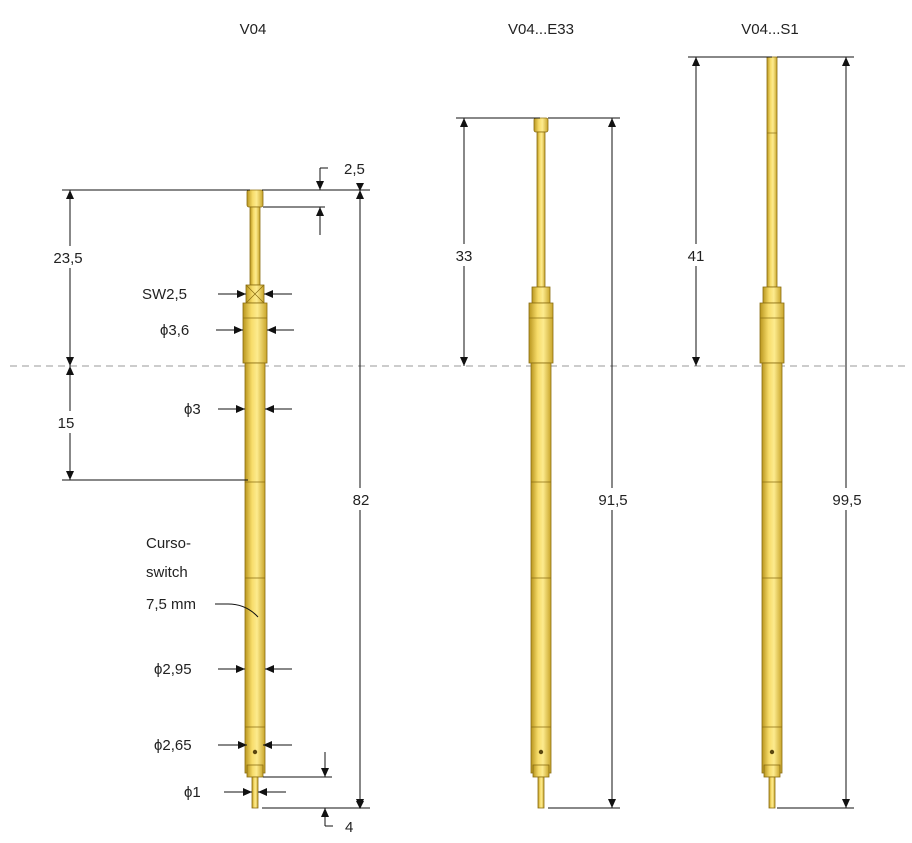  What do you see at coordinates (464, 256) in the screenshot?
I see `upper-v04-e33: 33` at bounding box center [464, 256].